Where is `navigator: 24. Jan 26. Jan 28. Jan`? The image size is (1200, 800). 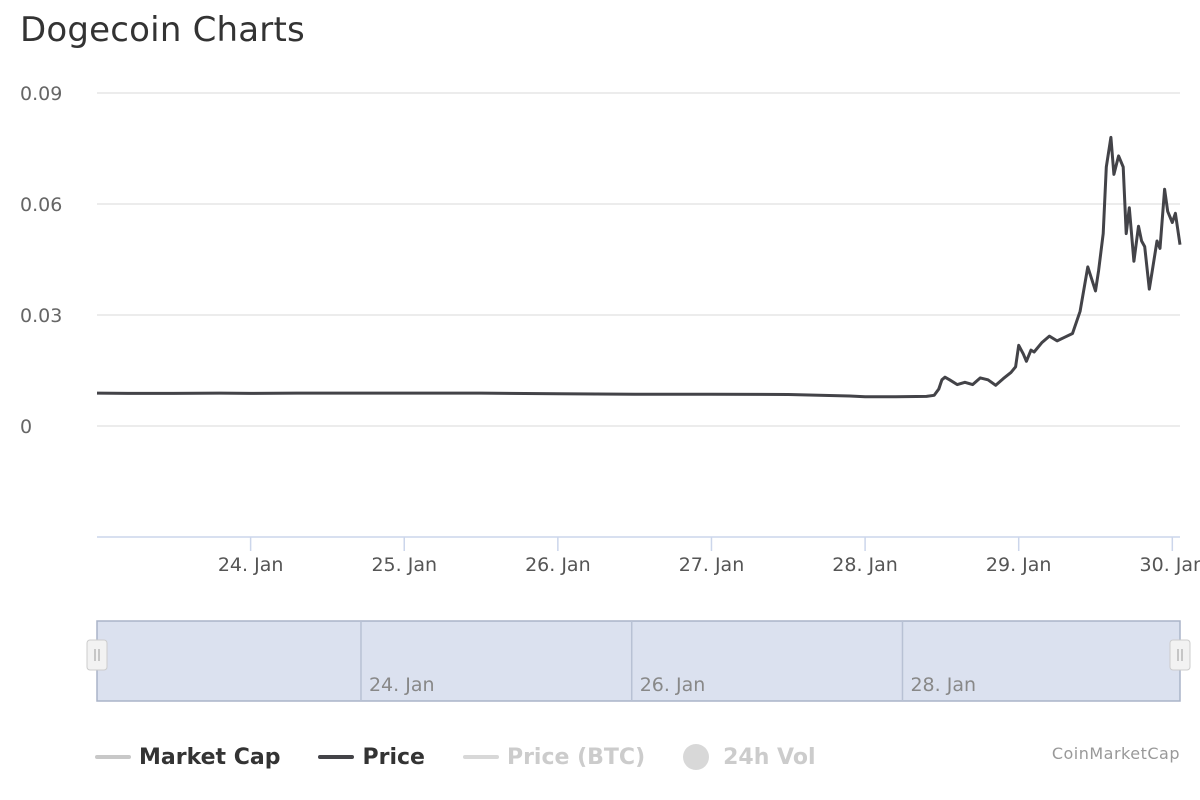 navigator: 24. Jan 26. Jan 28. Jan is located at coordinates (638, 661).